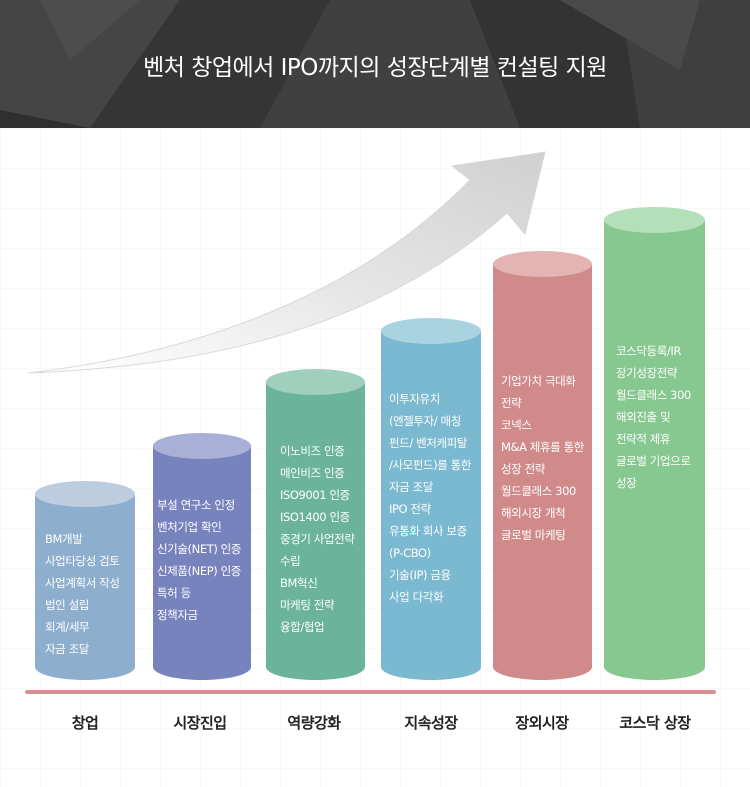 The height and width of the screenshot is (787, 750). Describe the element at coordinates (542, 447) in the screenshot. I see `stage-item: M&A 제휴를 통한` at that location.